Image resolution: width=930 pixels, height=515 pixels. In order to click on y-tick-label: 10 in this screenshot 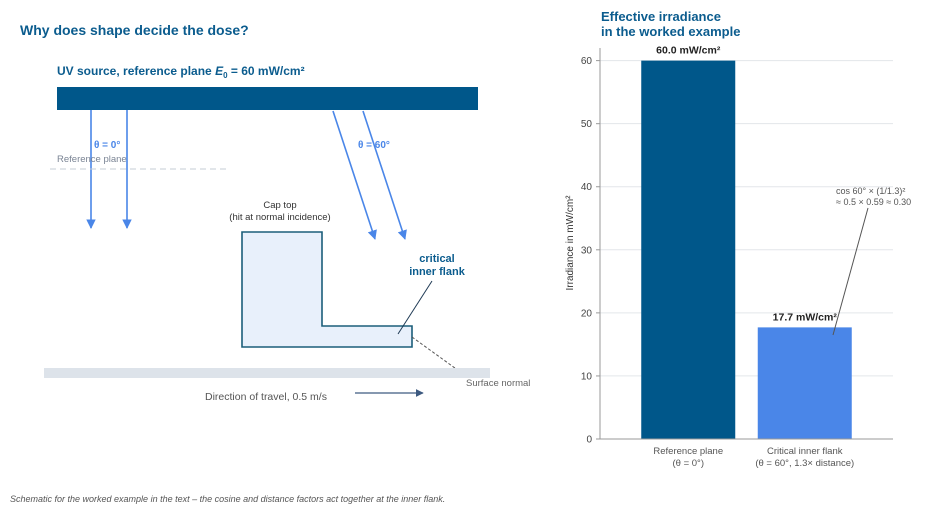, I will do `click(587, 376)`.